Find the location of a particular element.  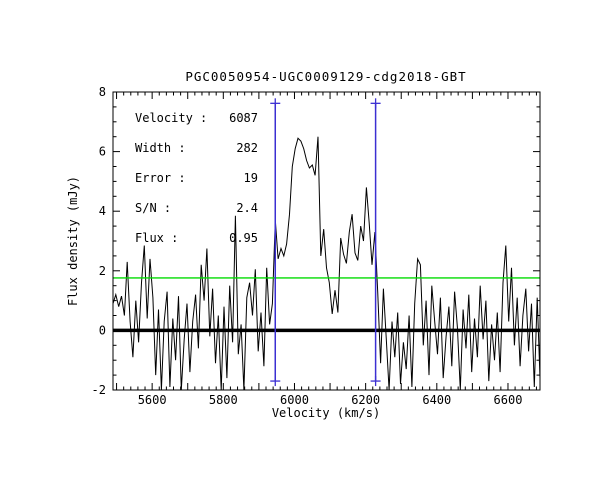

x-tick-label: 5600 is located at coordinates (152, 400).